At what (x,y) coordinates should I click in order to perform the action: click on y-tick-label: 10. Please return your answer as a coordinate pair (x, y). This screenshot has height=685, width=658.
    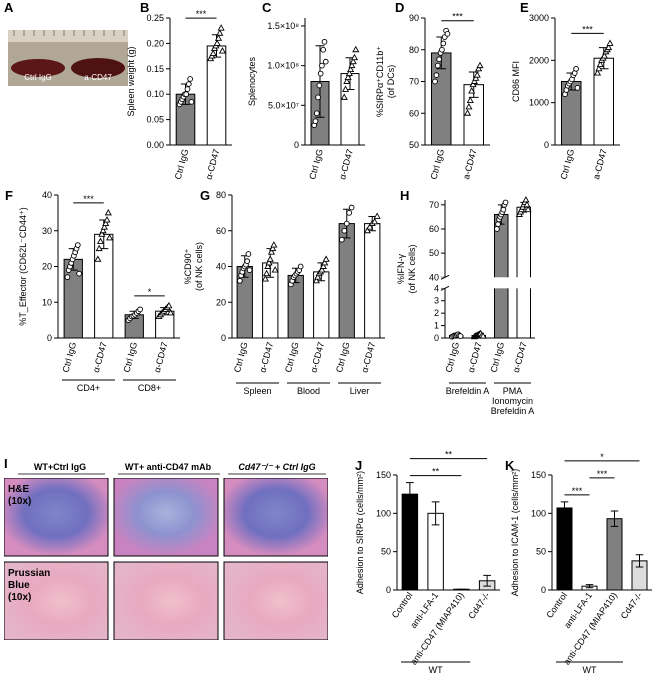
    Looking at the image, I should click on (47, 302).